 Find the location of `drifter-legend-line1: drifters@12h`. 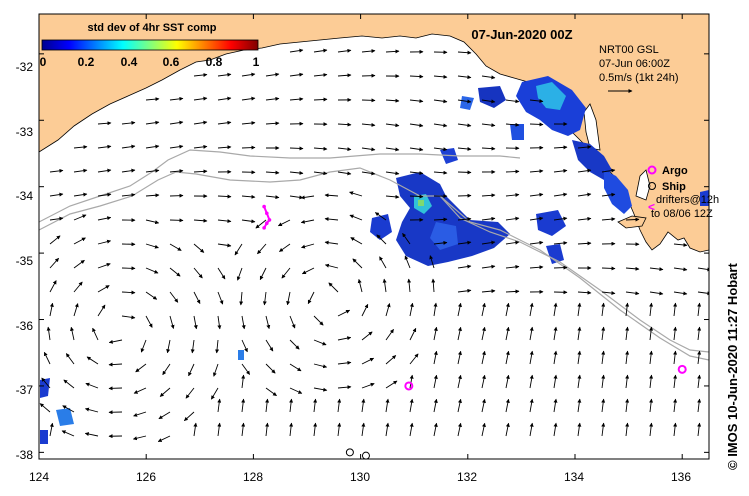

drifter-legend-line1: drifters@12h is located at coordinates (687, 200).